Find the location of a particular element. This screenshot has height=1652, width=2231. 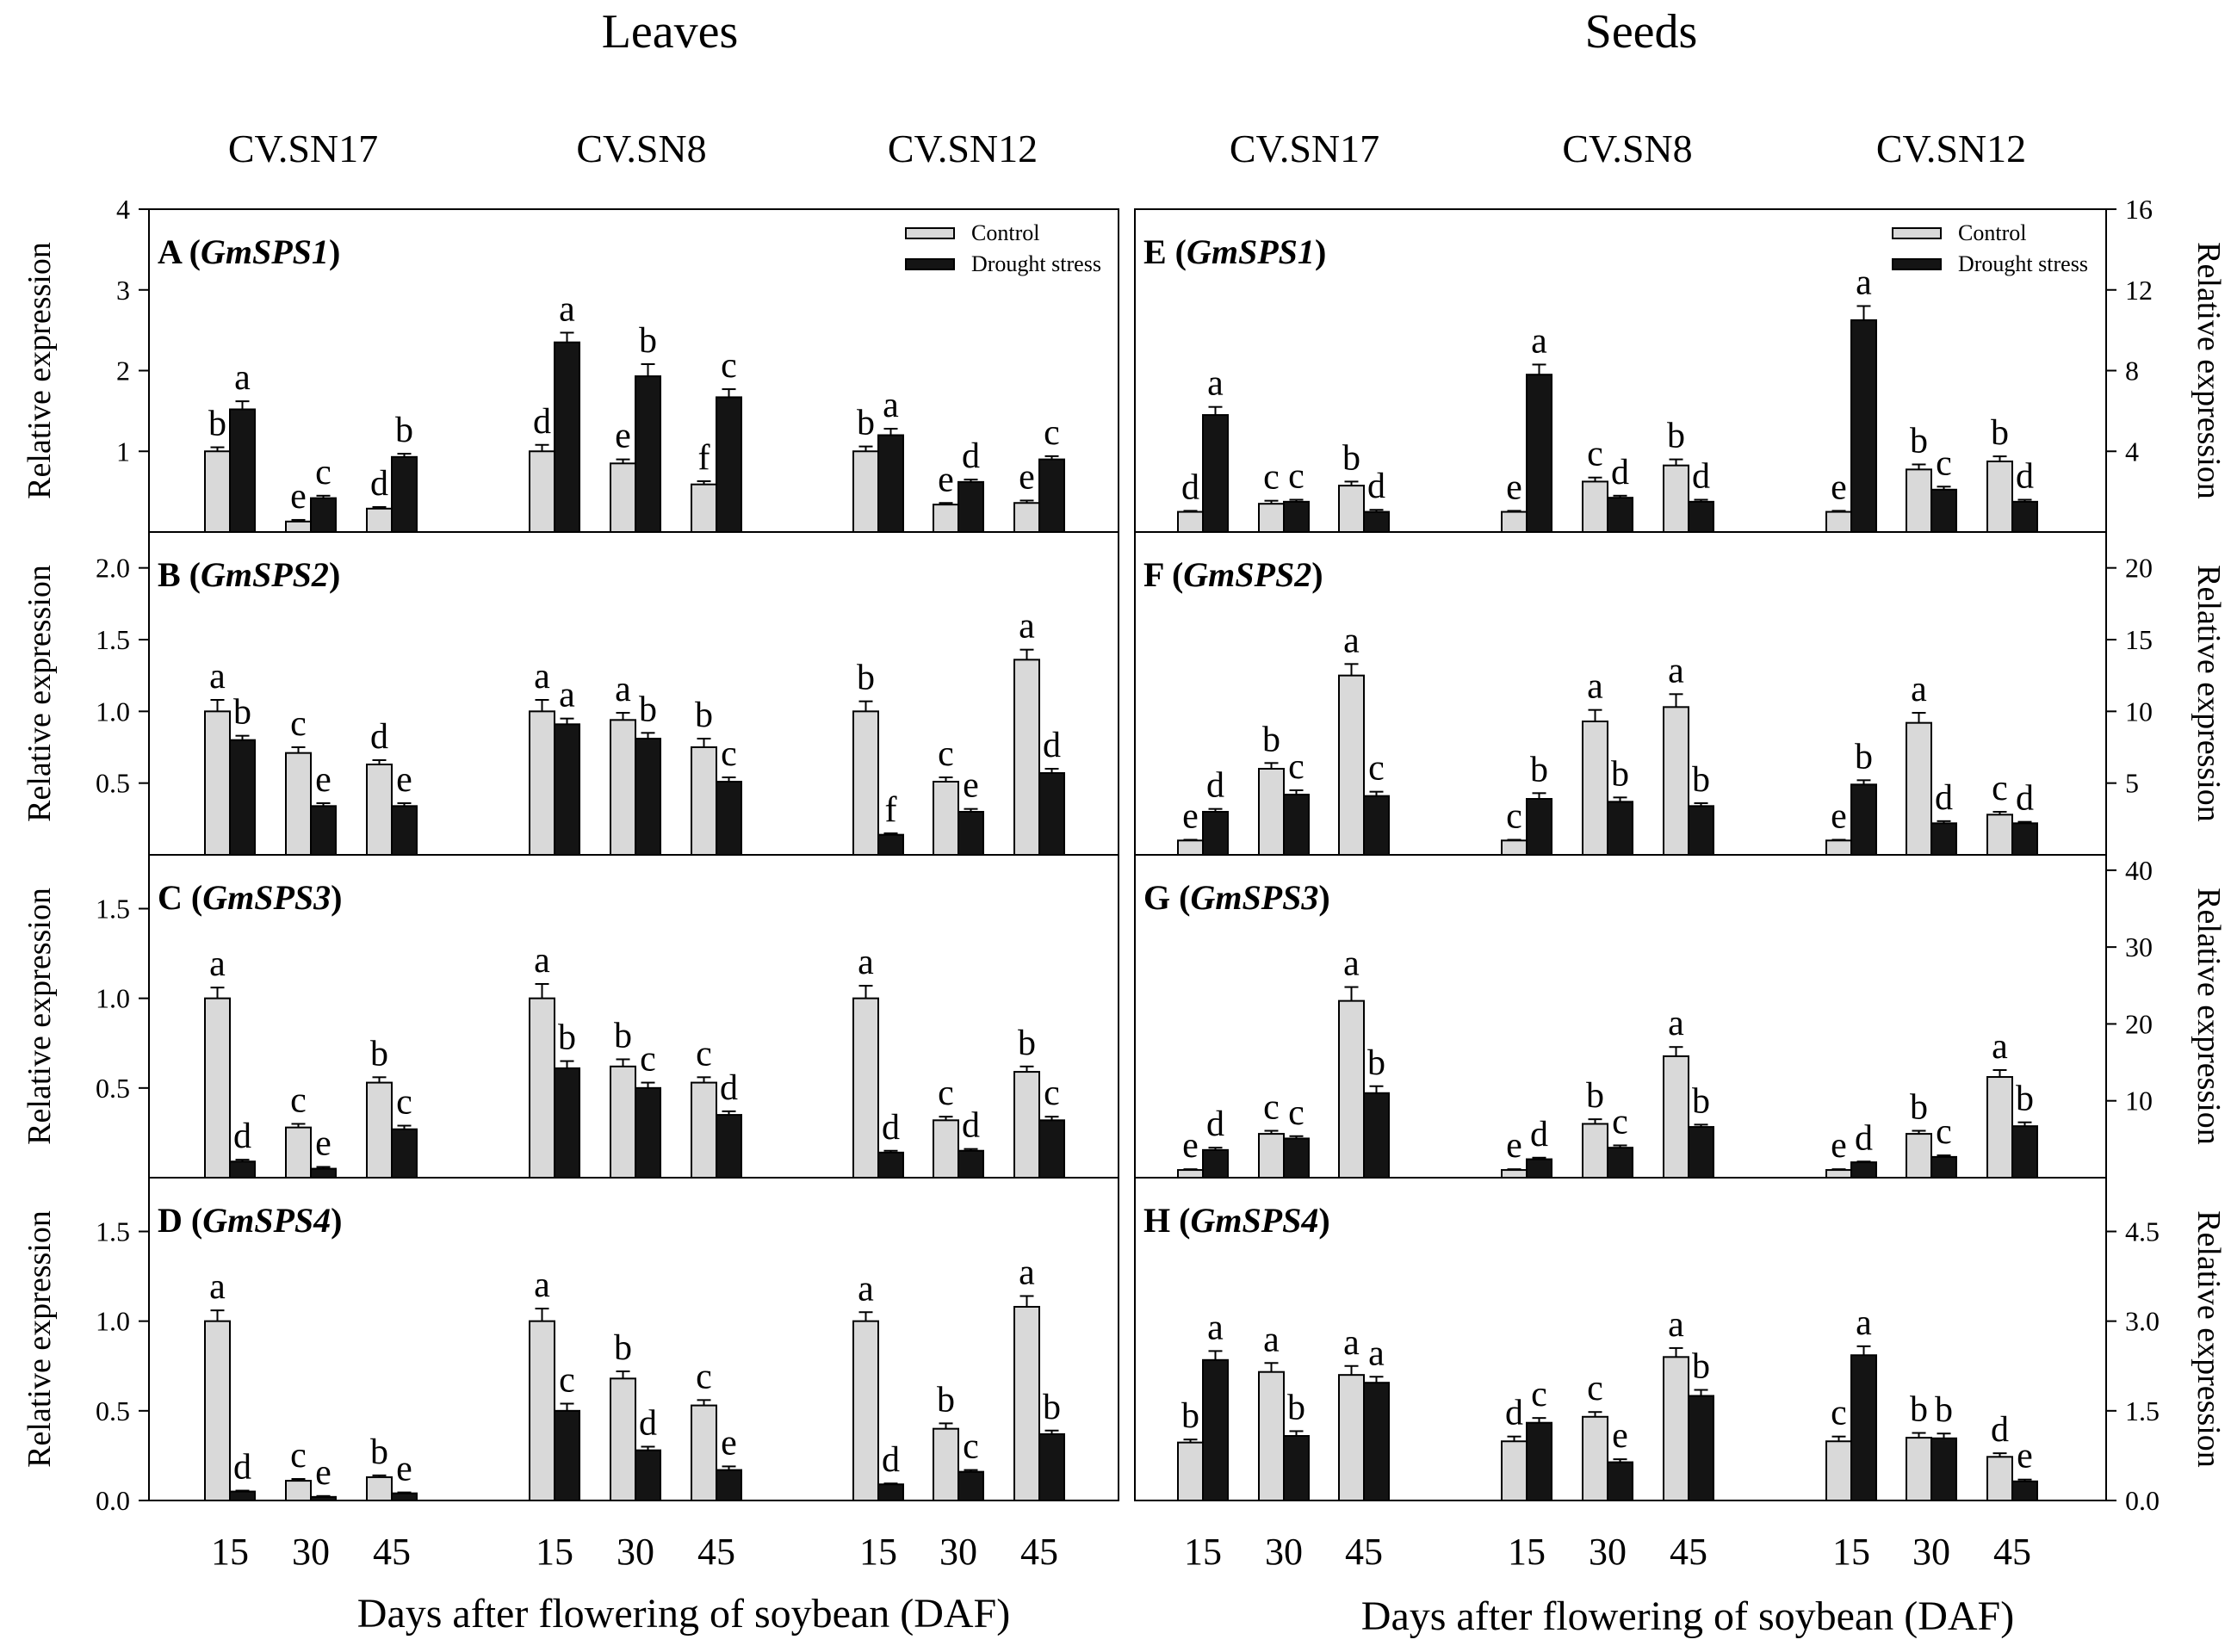

panel-title: D (GmSPS4) is located at coordinates (250, 1220).